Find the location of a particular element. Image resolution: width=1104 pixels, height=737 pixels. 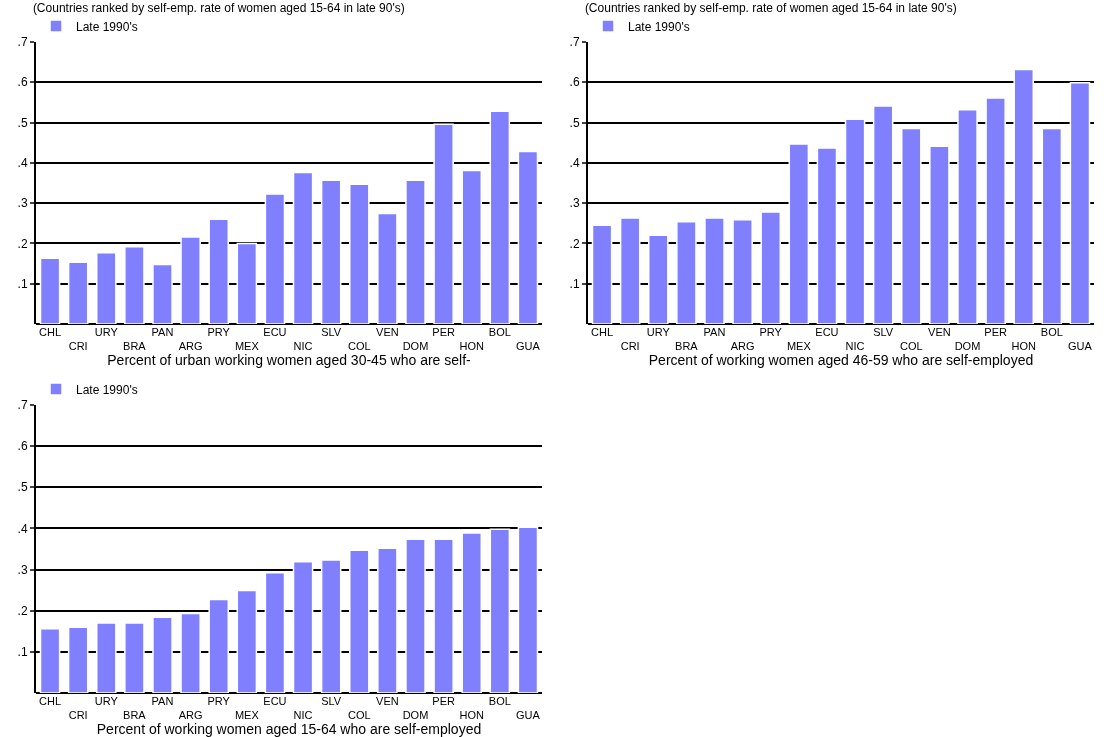

x-tick-label: VEN is located at coordinates (939, 332).